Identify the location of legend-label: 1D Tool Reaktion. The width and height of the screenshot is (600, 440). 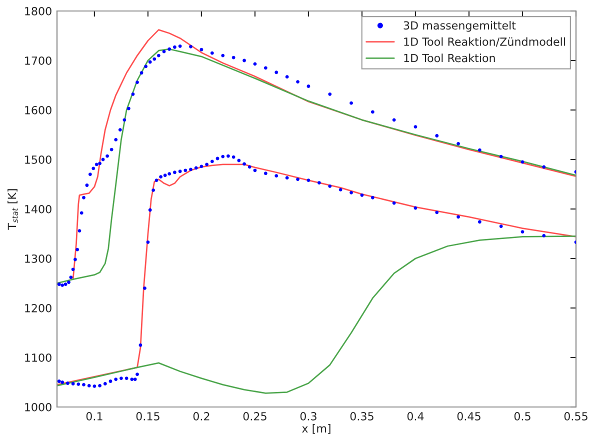
(449, 58).